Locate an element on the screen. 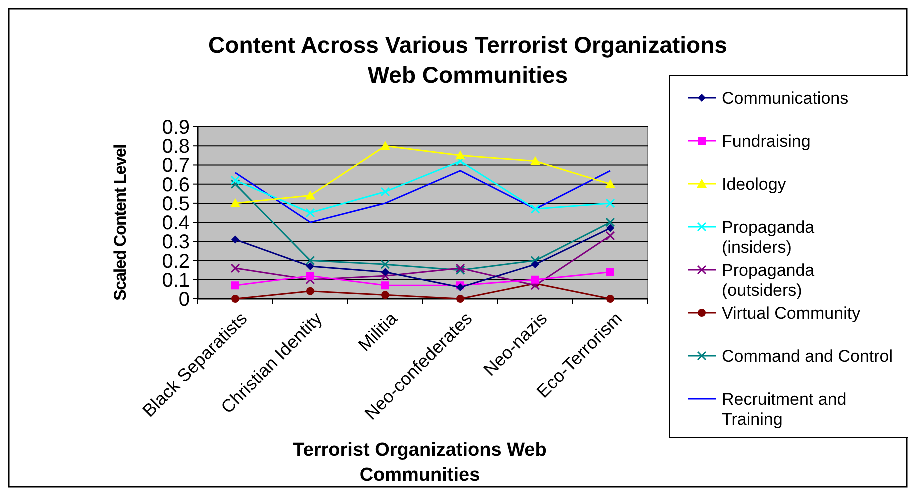 The width and height of the screenshot is (919, 498). legend-label: Recruitment and Training is located at coordinates (784, 409).